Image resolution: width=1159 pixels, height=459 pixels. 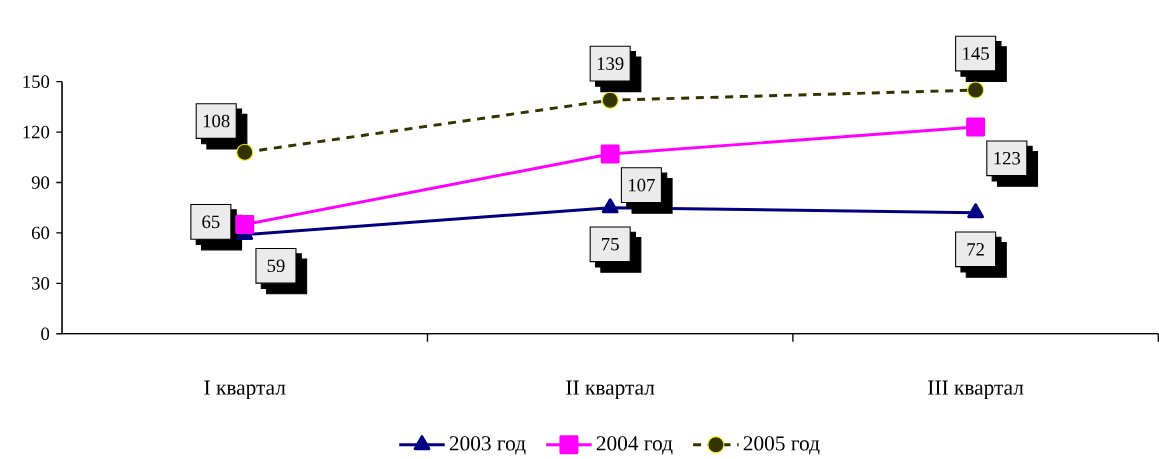 I want to click on data-label: 108, so click(x=216, y=121).